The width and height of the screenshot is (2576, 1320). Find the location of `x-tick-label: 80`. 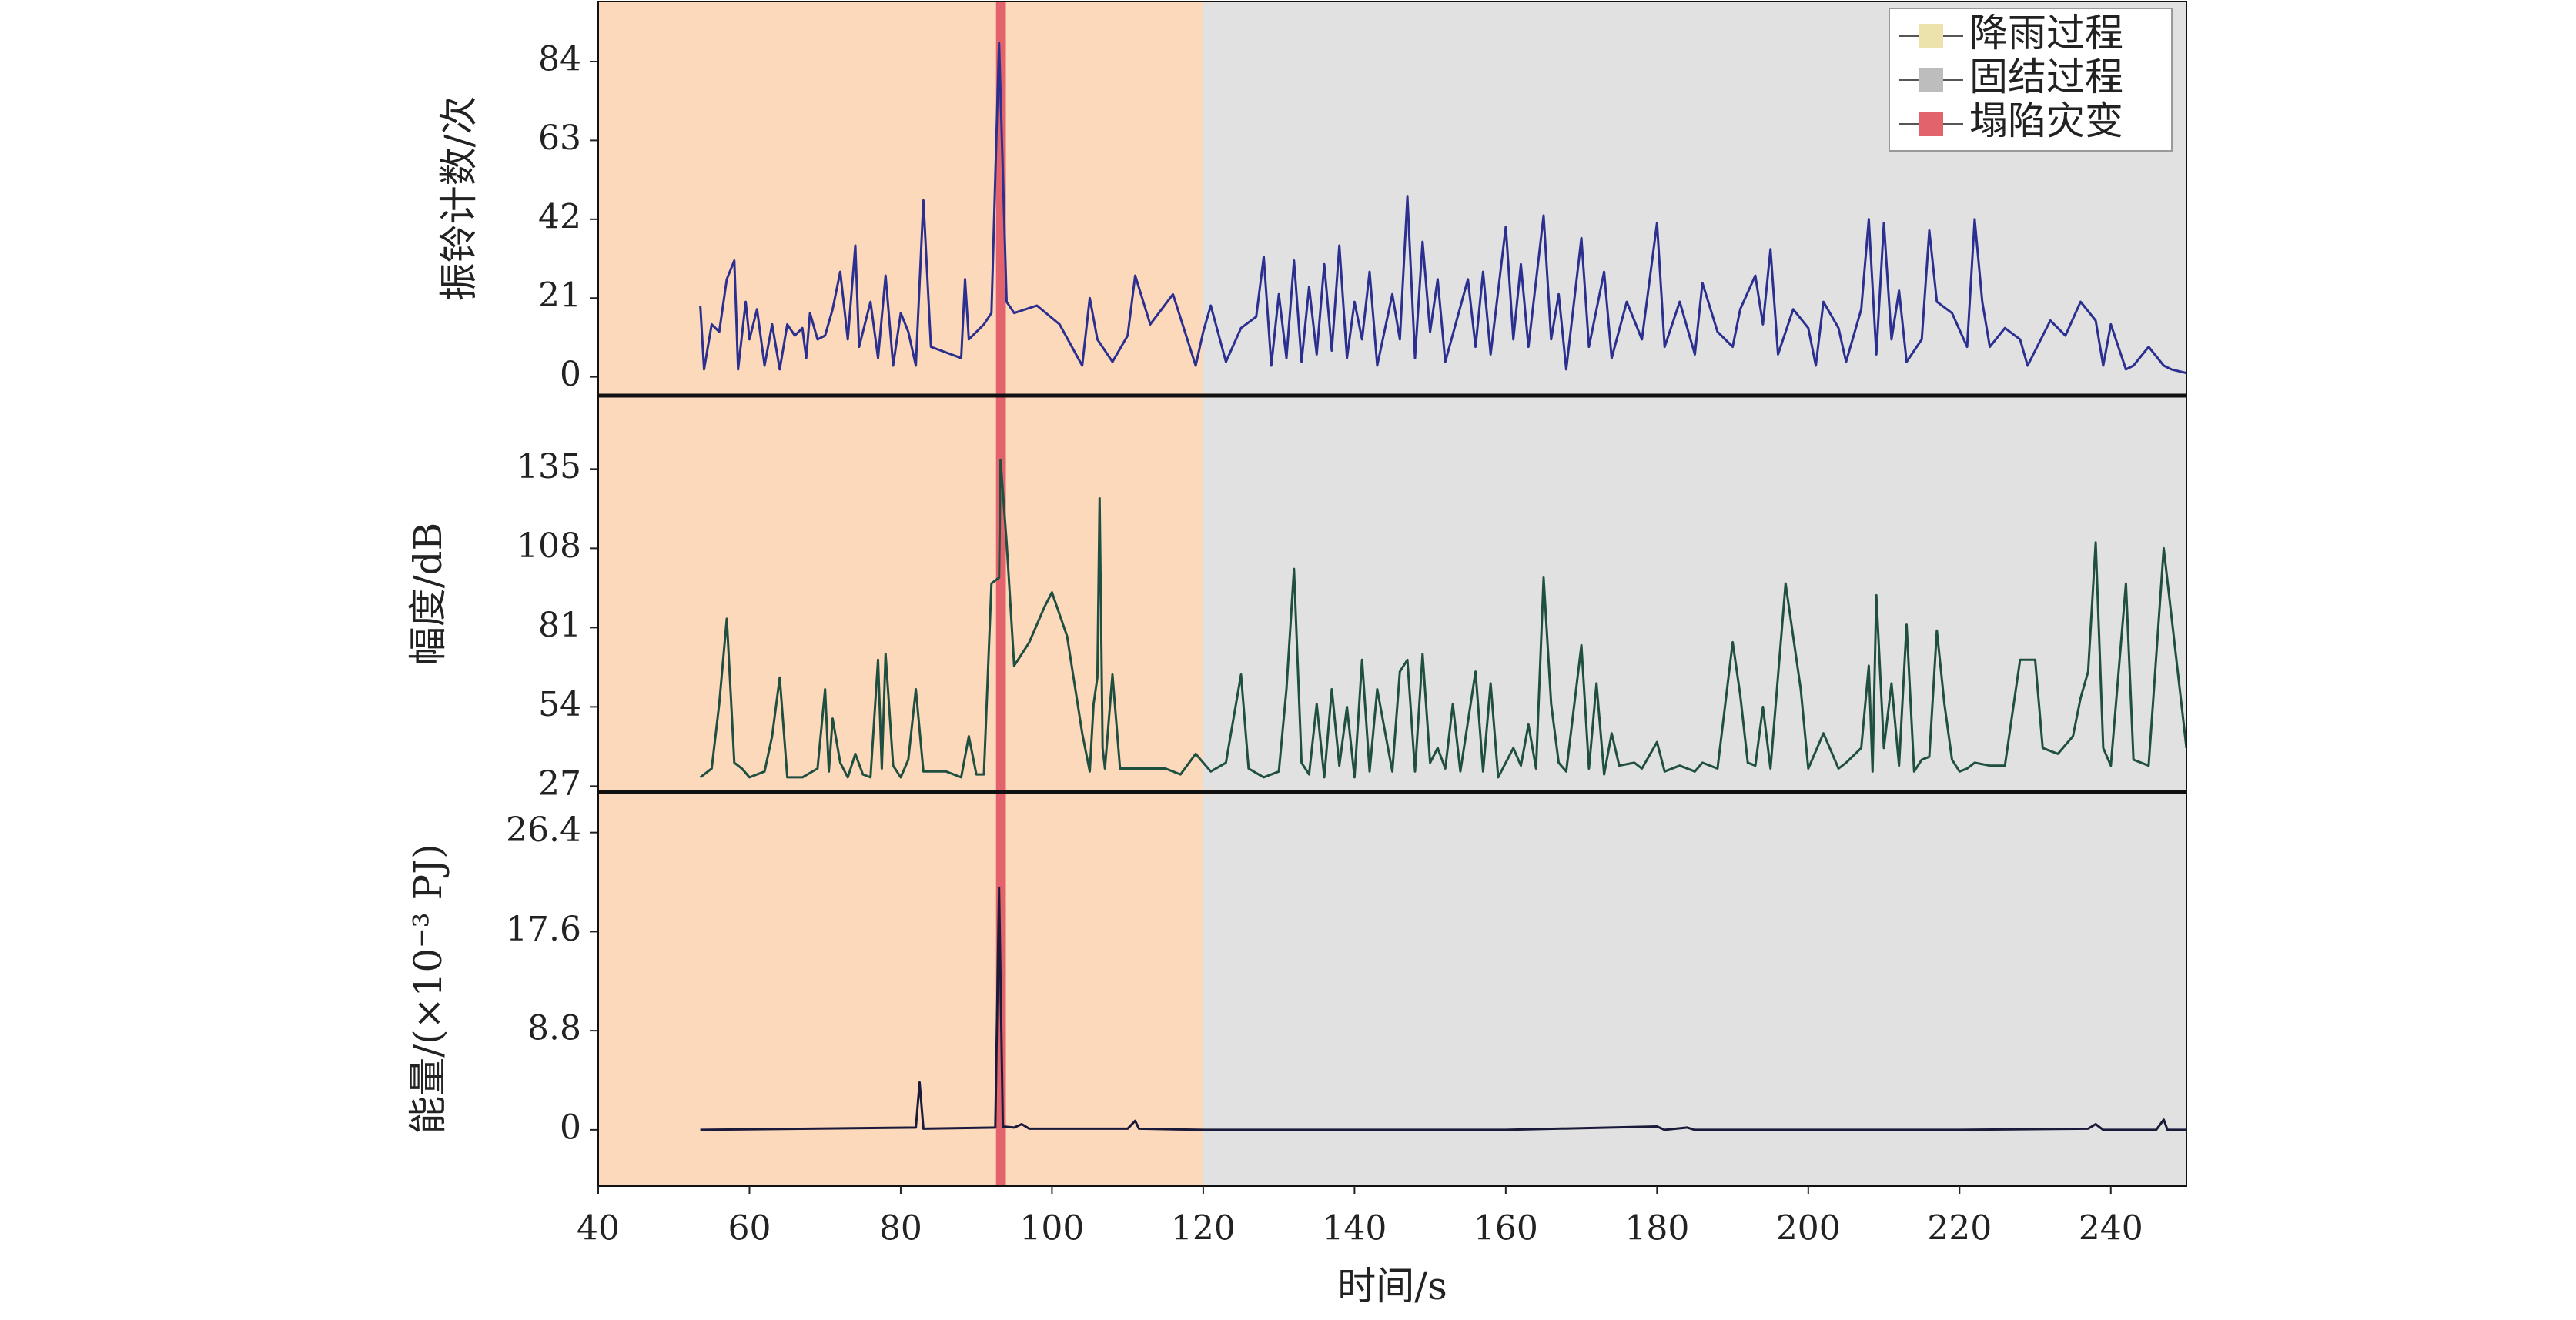

x-tick-label: 80 is located at coordinates (901, 1228).